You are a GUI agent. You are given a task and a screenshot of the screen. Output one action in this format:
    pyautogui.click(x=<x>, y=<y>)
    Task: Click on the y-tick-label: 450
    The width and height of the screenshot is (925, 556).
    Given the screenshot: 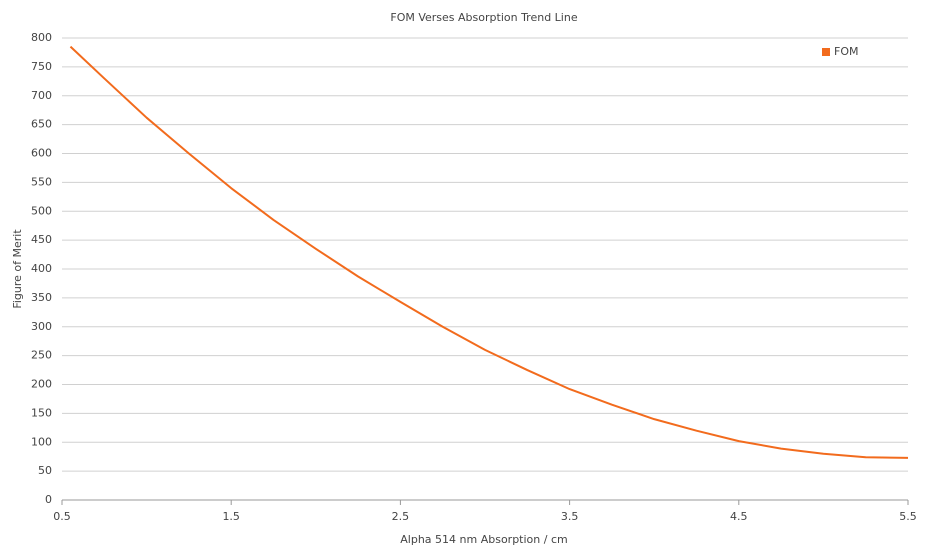 What is the action you would take?
    pyautogui.click(x=41, y=239)
    